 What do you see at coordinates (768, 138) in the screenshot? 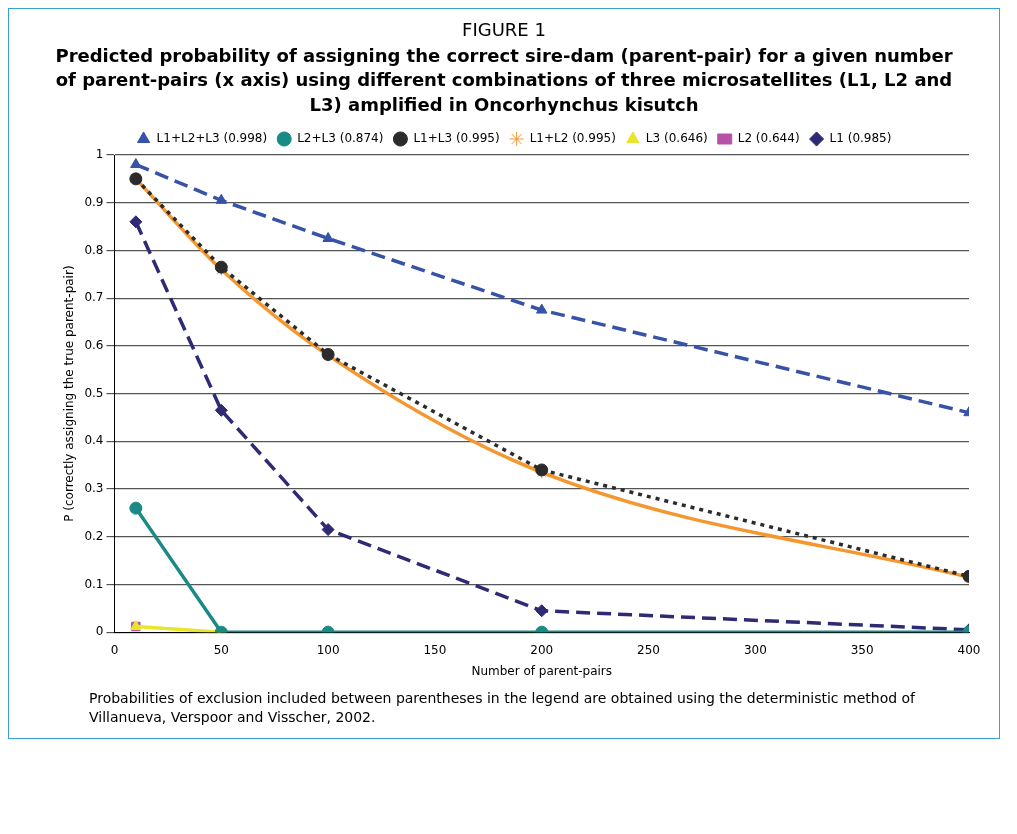
I see `legend-label: L2 (0.644)` at bounding box center [768, 138].